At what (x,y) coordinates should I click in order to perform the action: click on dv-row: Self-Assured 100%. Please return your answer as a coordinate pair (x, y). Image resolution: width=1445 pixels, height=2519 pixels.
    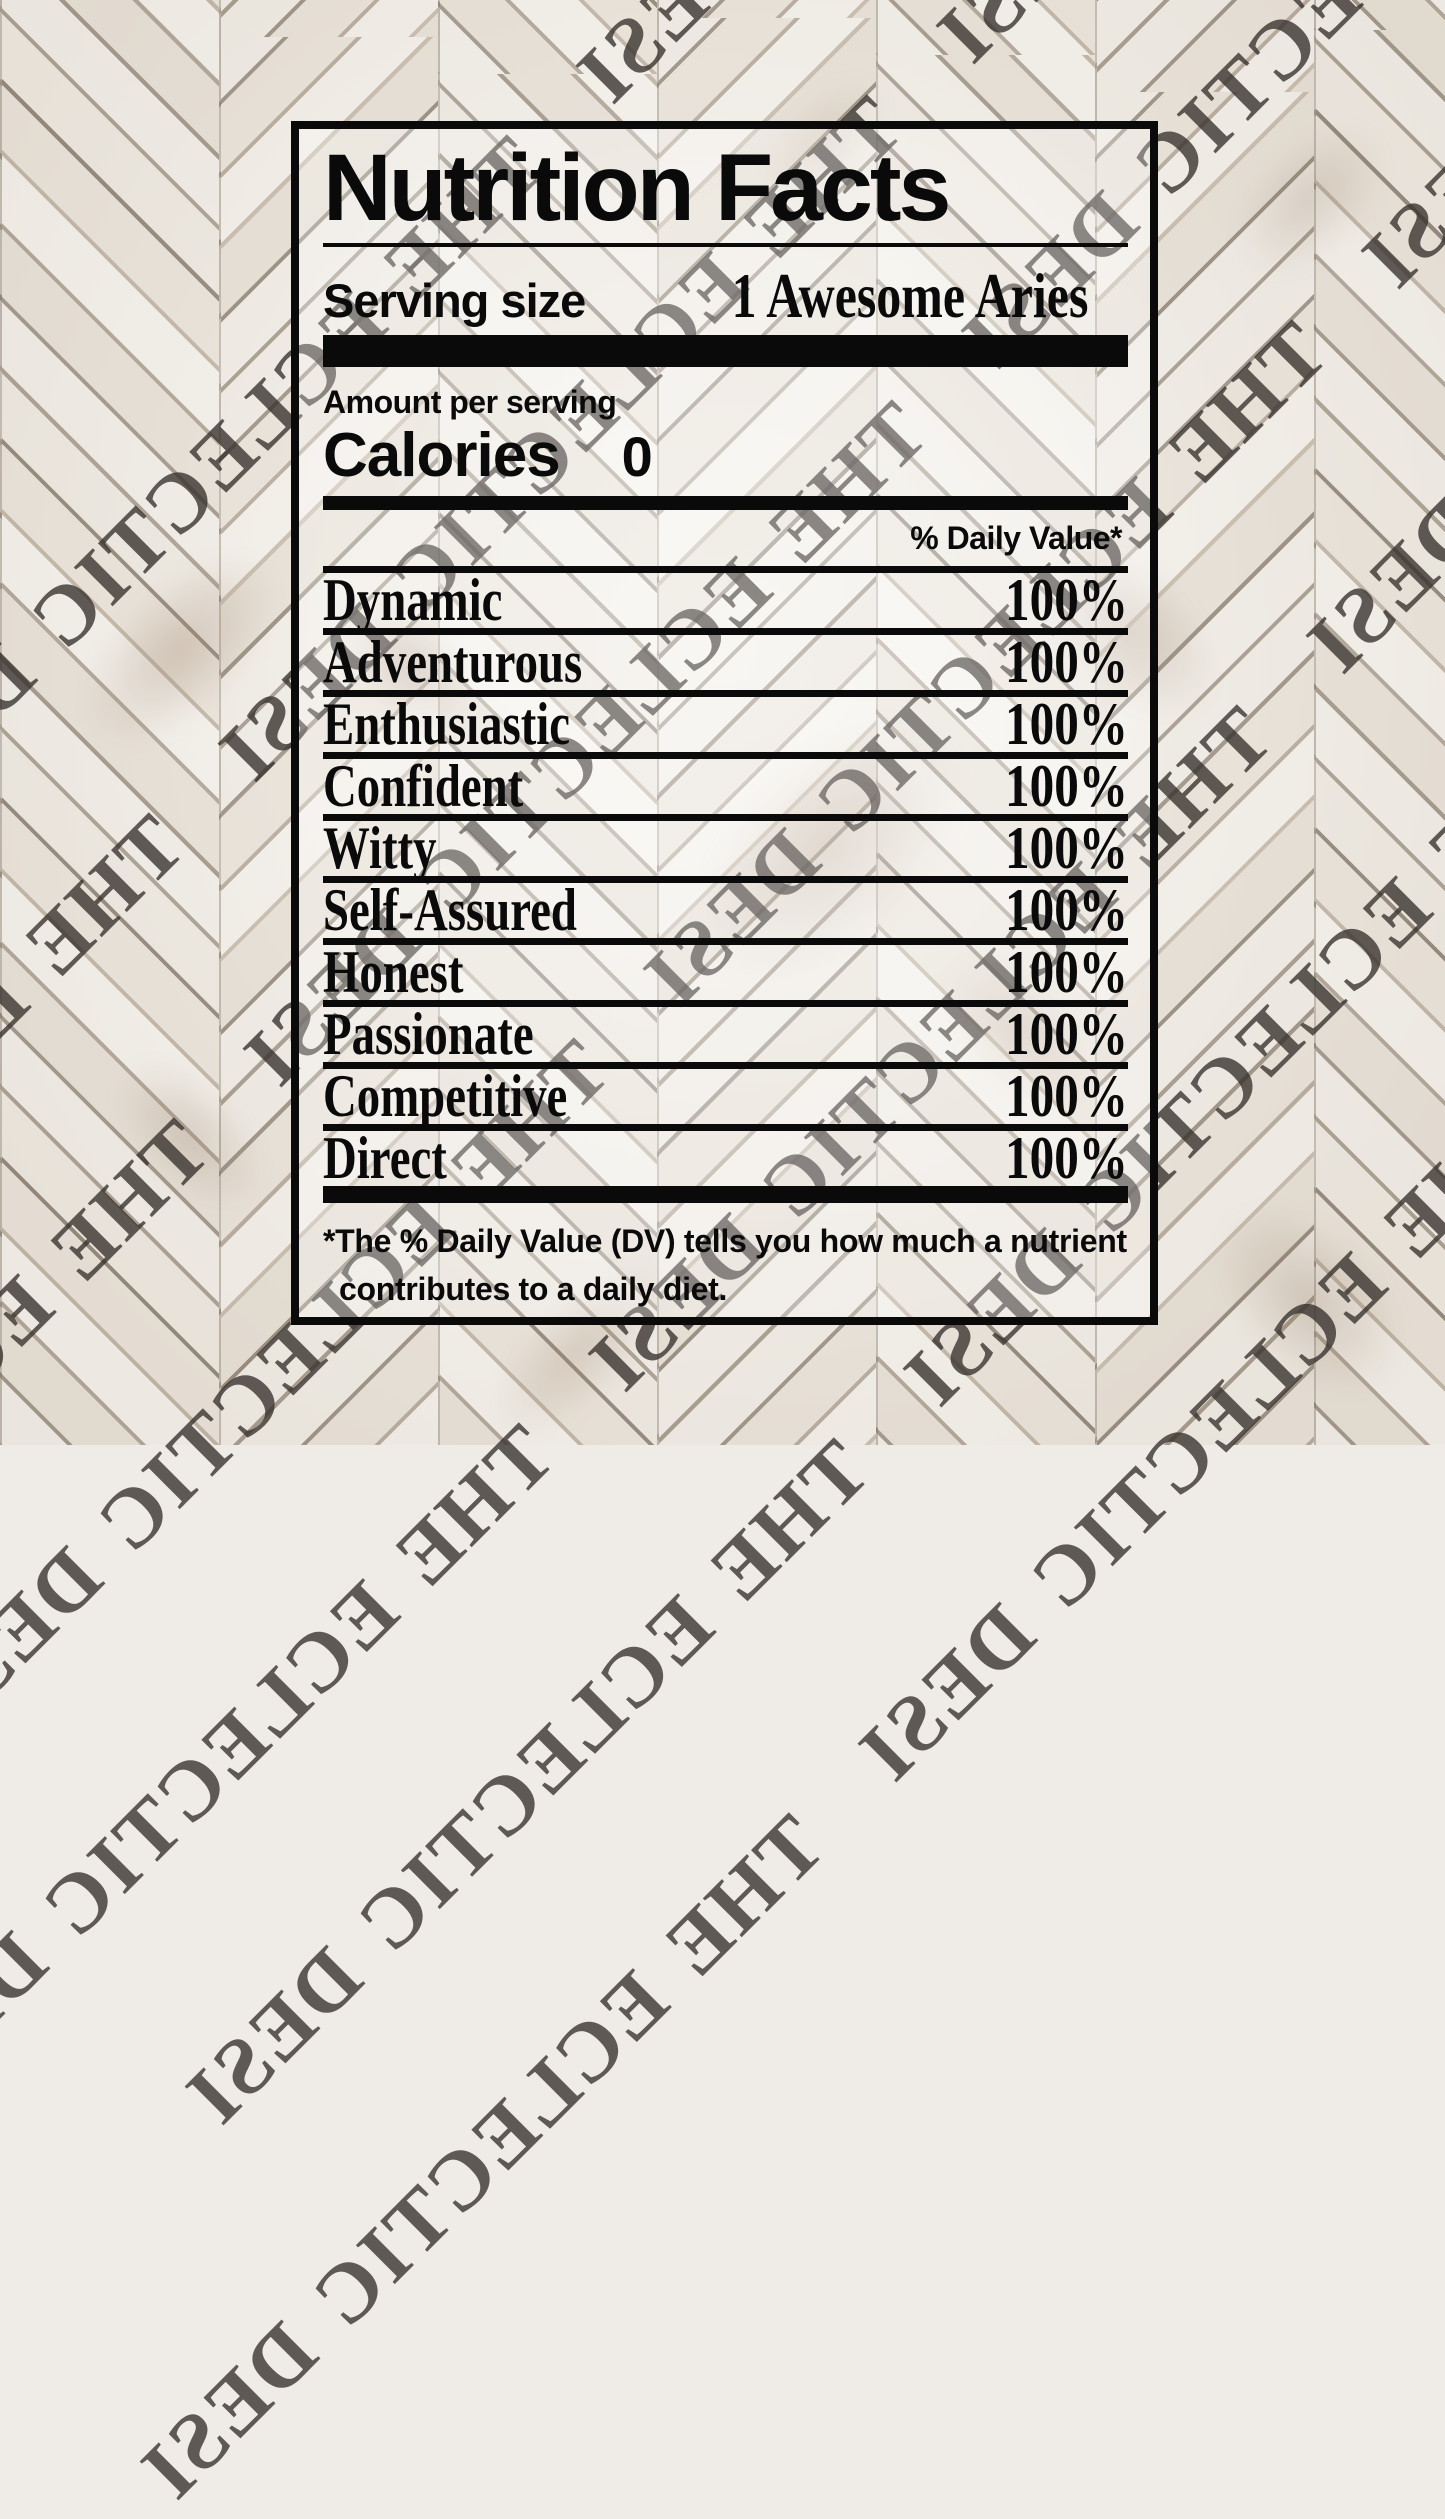
    Looking at the image, I should click on (725, 911).